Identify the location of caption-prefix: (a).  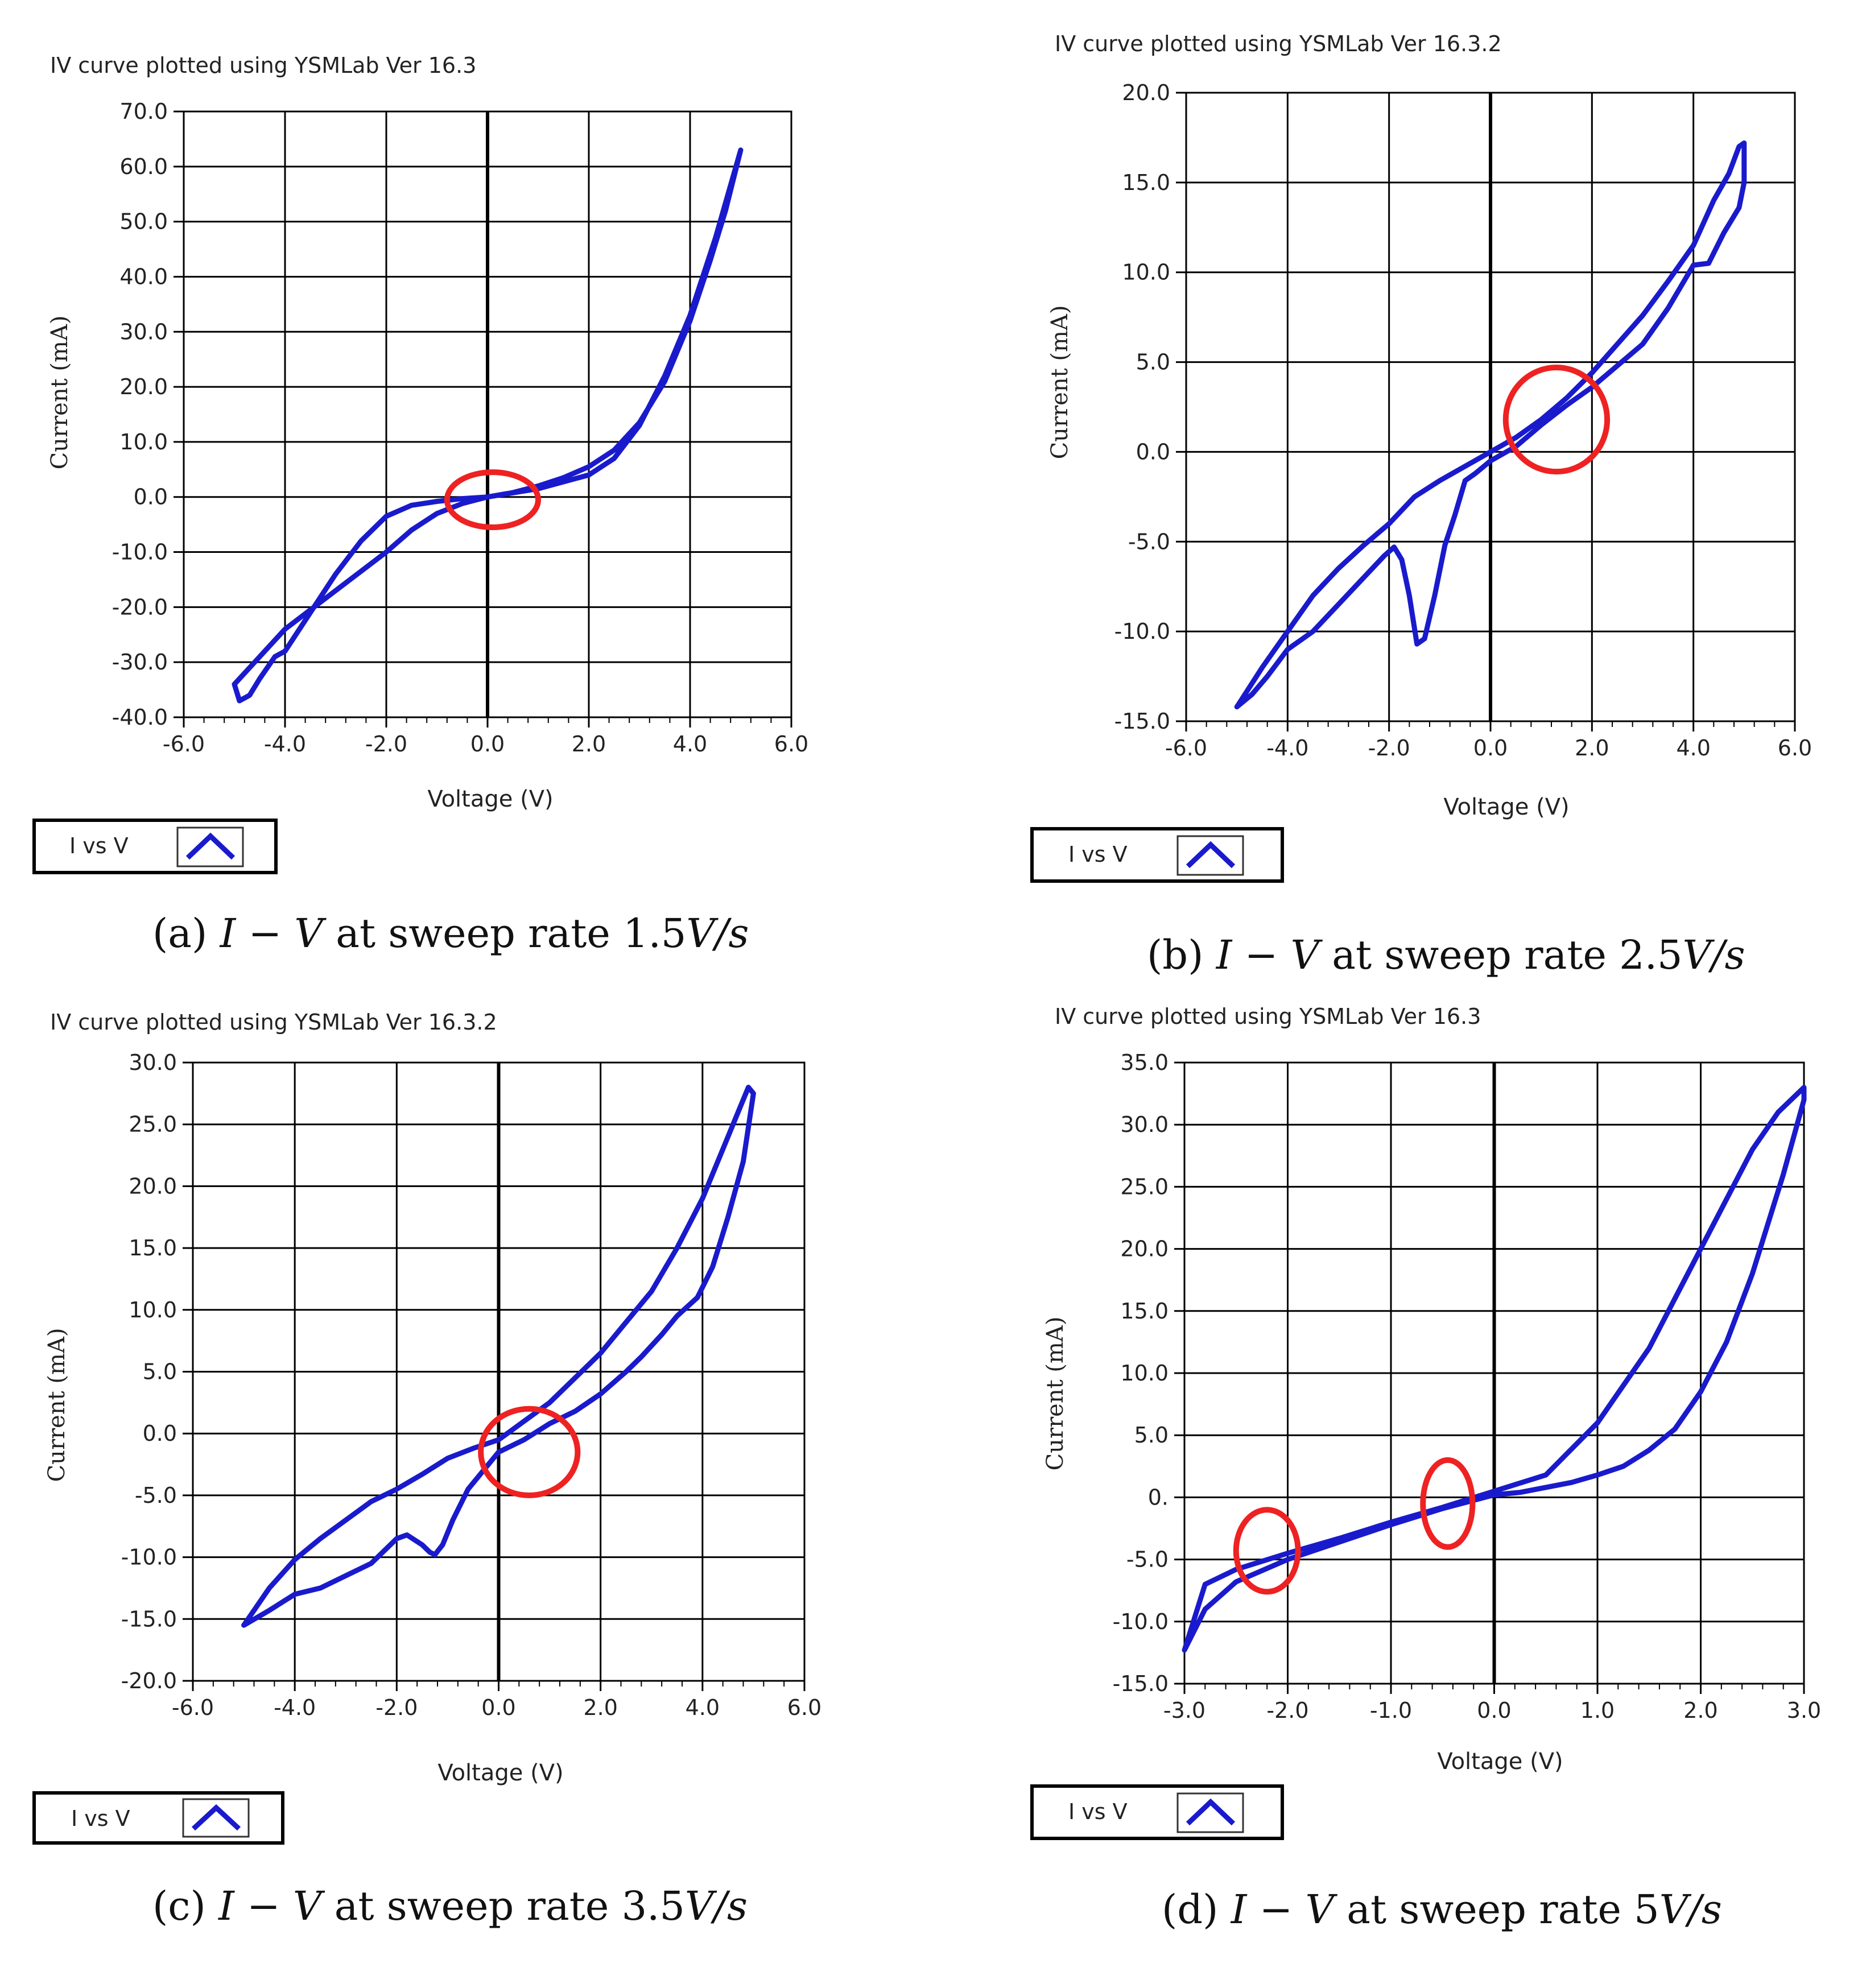
(186, 933).